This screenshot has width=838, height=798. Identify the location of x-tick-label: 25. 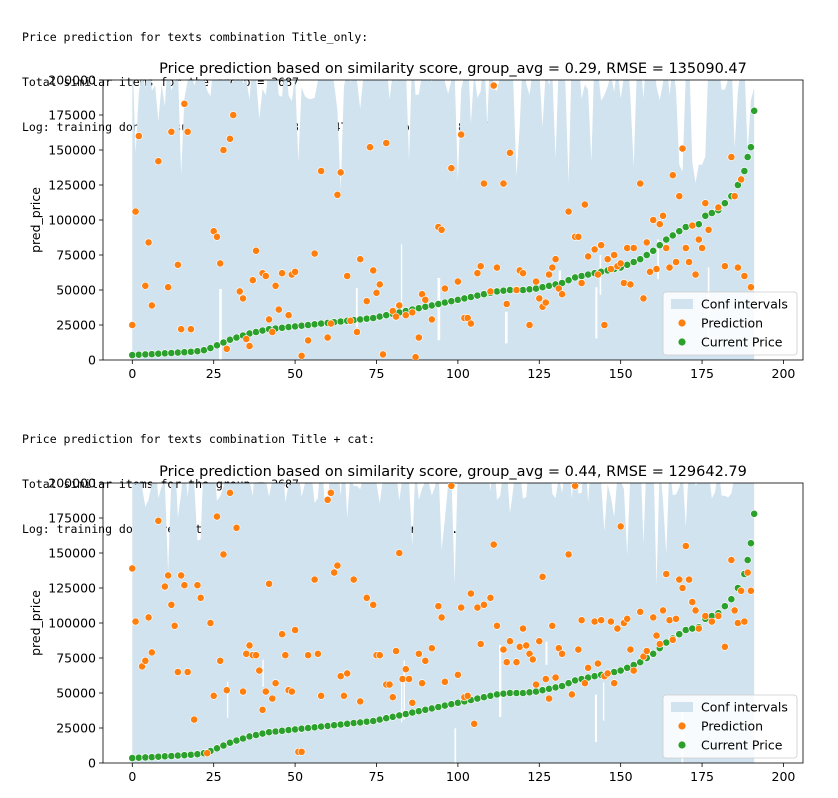
(214, 373).